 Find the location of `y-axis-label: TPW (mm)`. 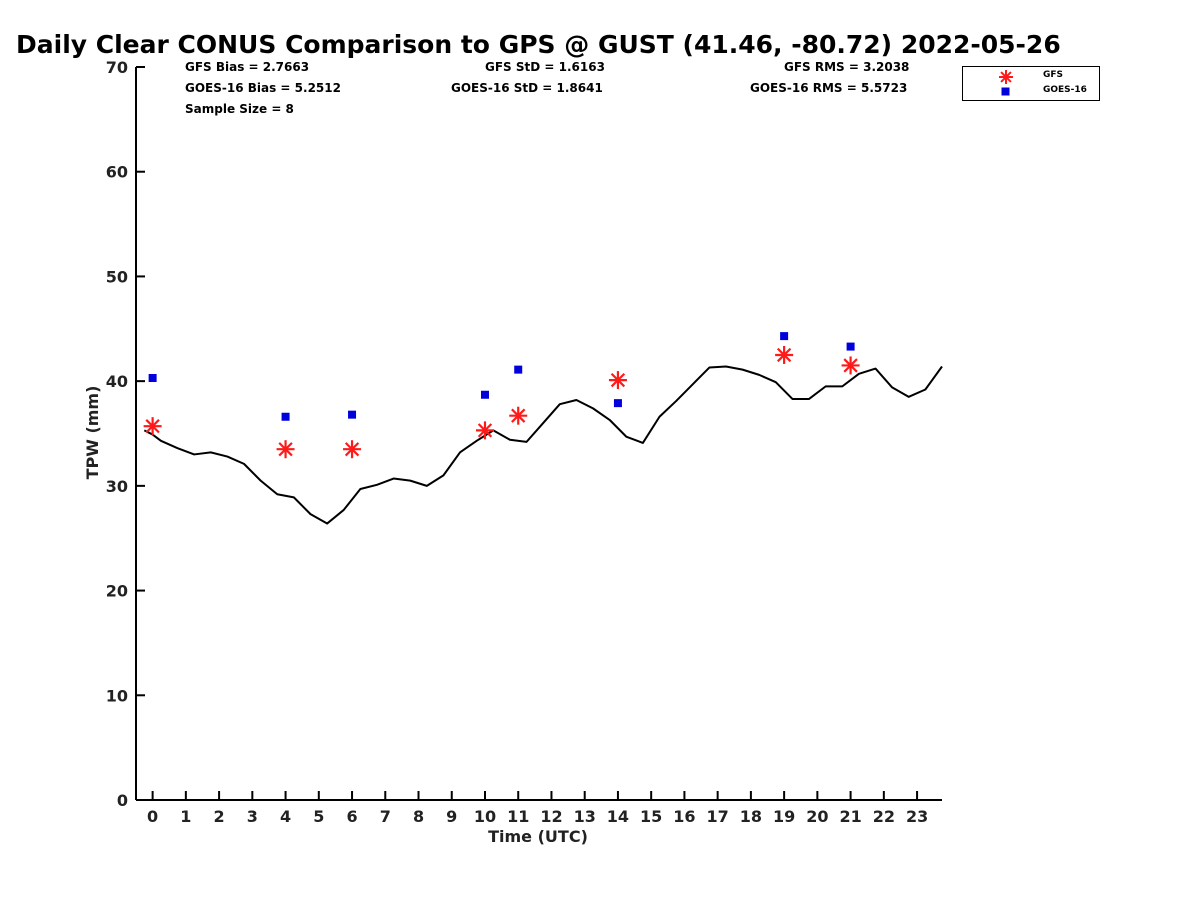

y-axis-label: TPW (mm) is located at coordinates (92, 433).